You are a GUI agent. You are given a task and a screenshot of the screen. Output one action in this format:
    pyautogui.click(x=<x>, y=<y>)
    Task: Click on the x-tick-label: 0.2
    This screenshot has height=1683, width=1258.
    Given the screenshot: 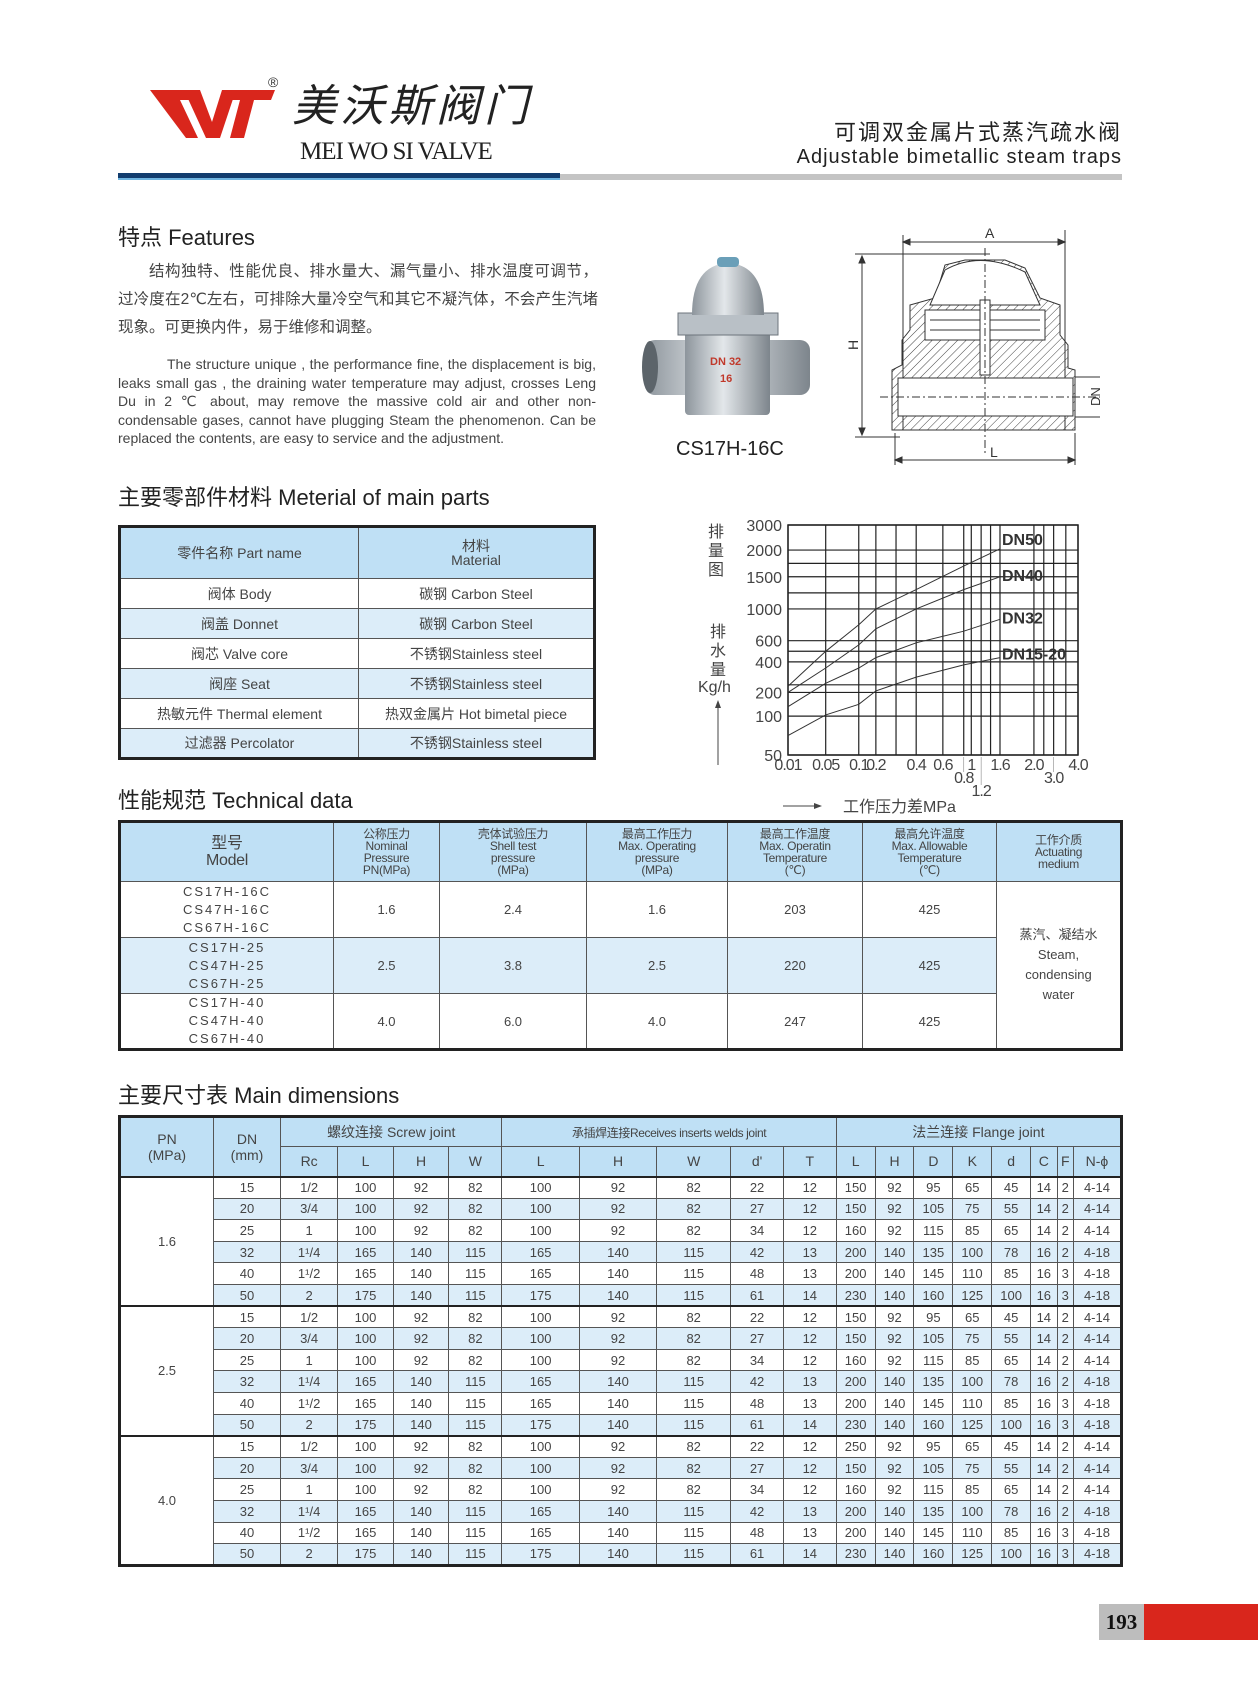 What is the action you would take?
    pyautogui.click(x=876, y=765)
    